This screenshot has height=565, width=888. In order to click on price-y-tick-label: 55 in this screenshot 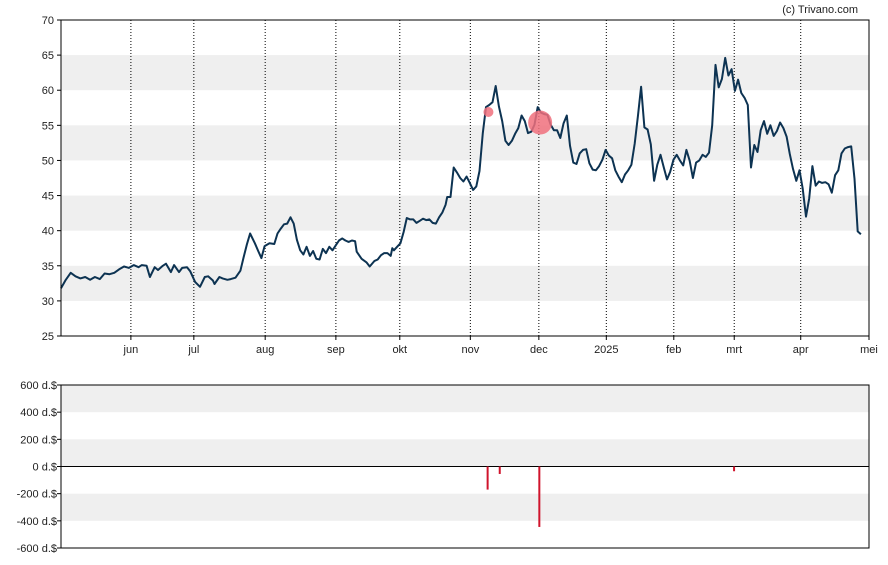, I will do `click(48, 126)`.